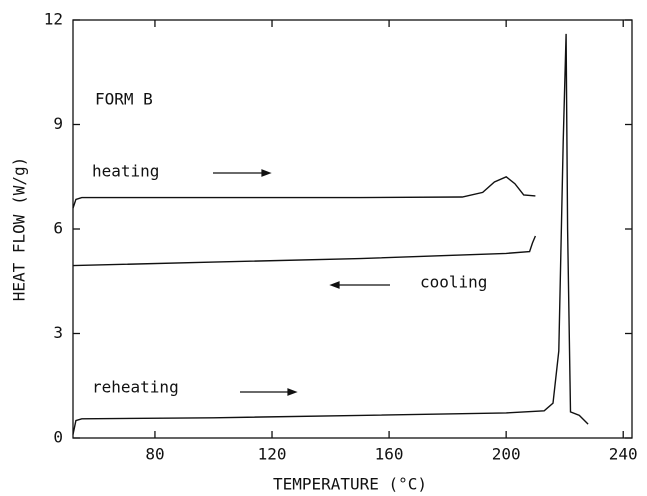  Describe the element at coordinates (124, 99) in the screenshot. I see `annotation: FORM B` at that location.